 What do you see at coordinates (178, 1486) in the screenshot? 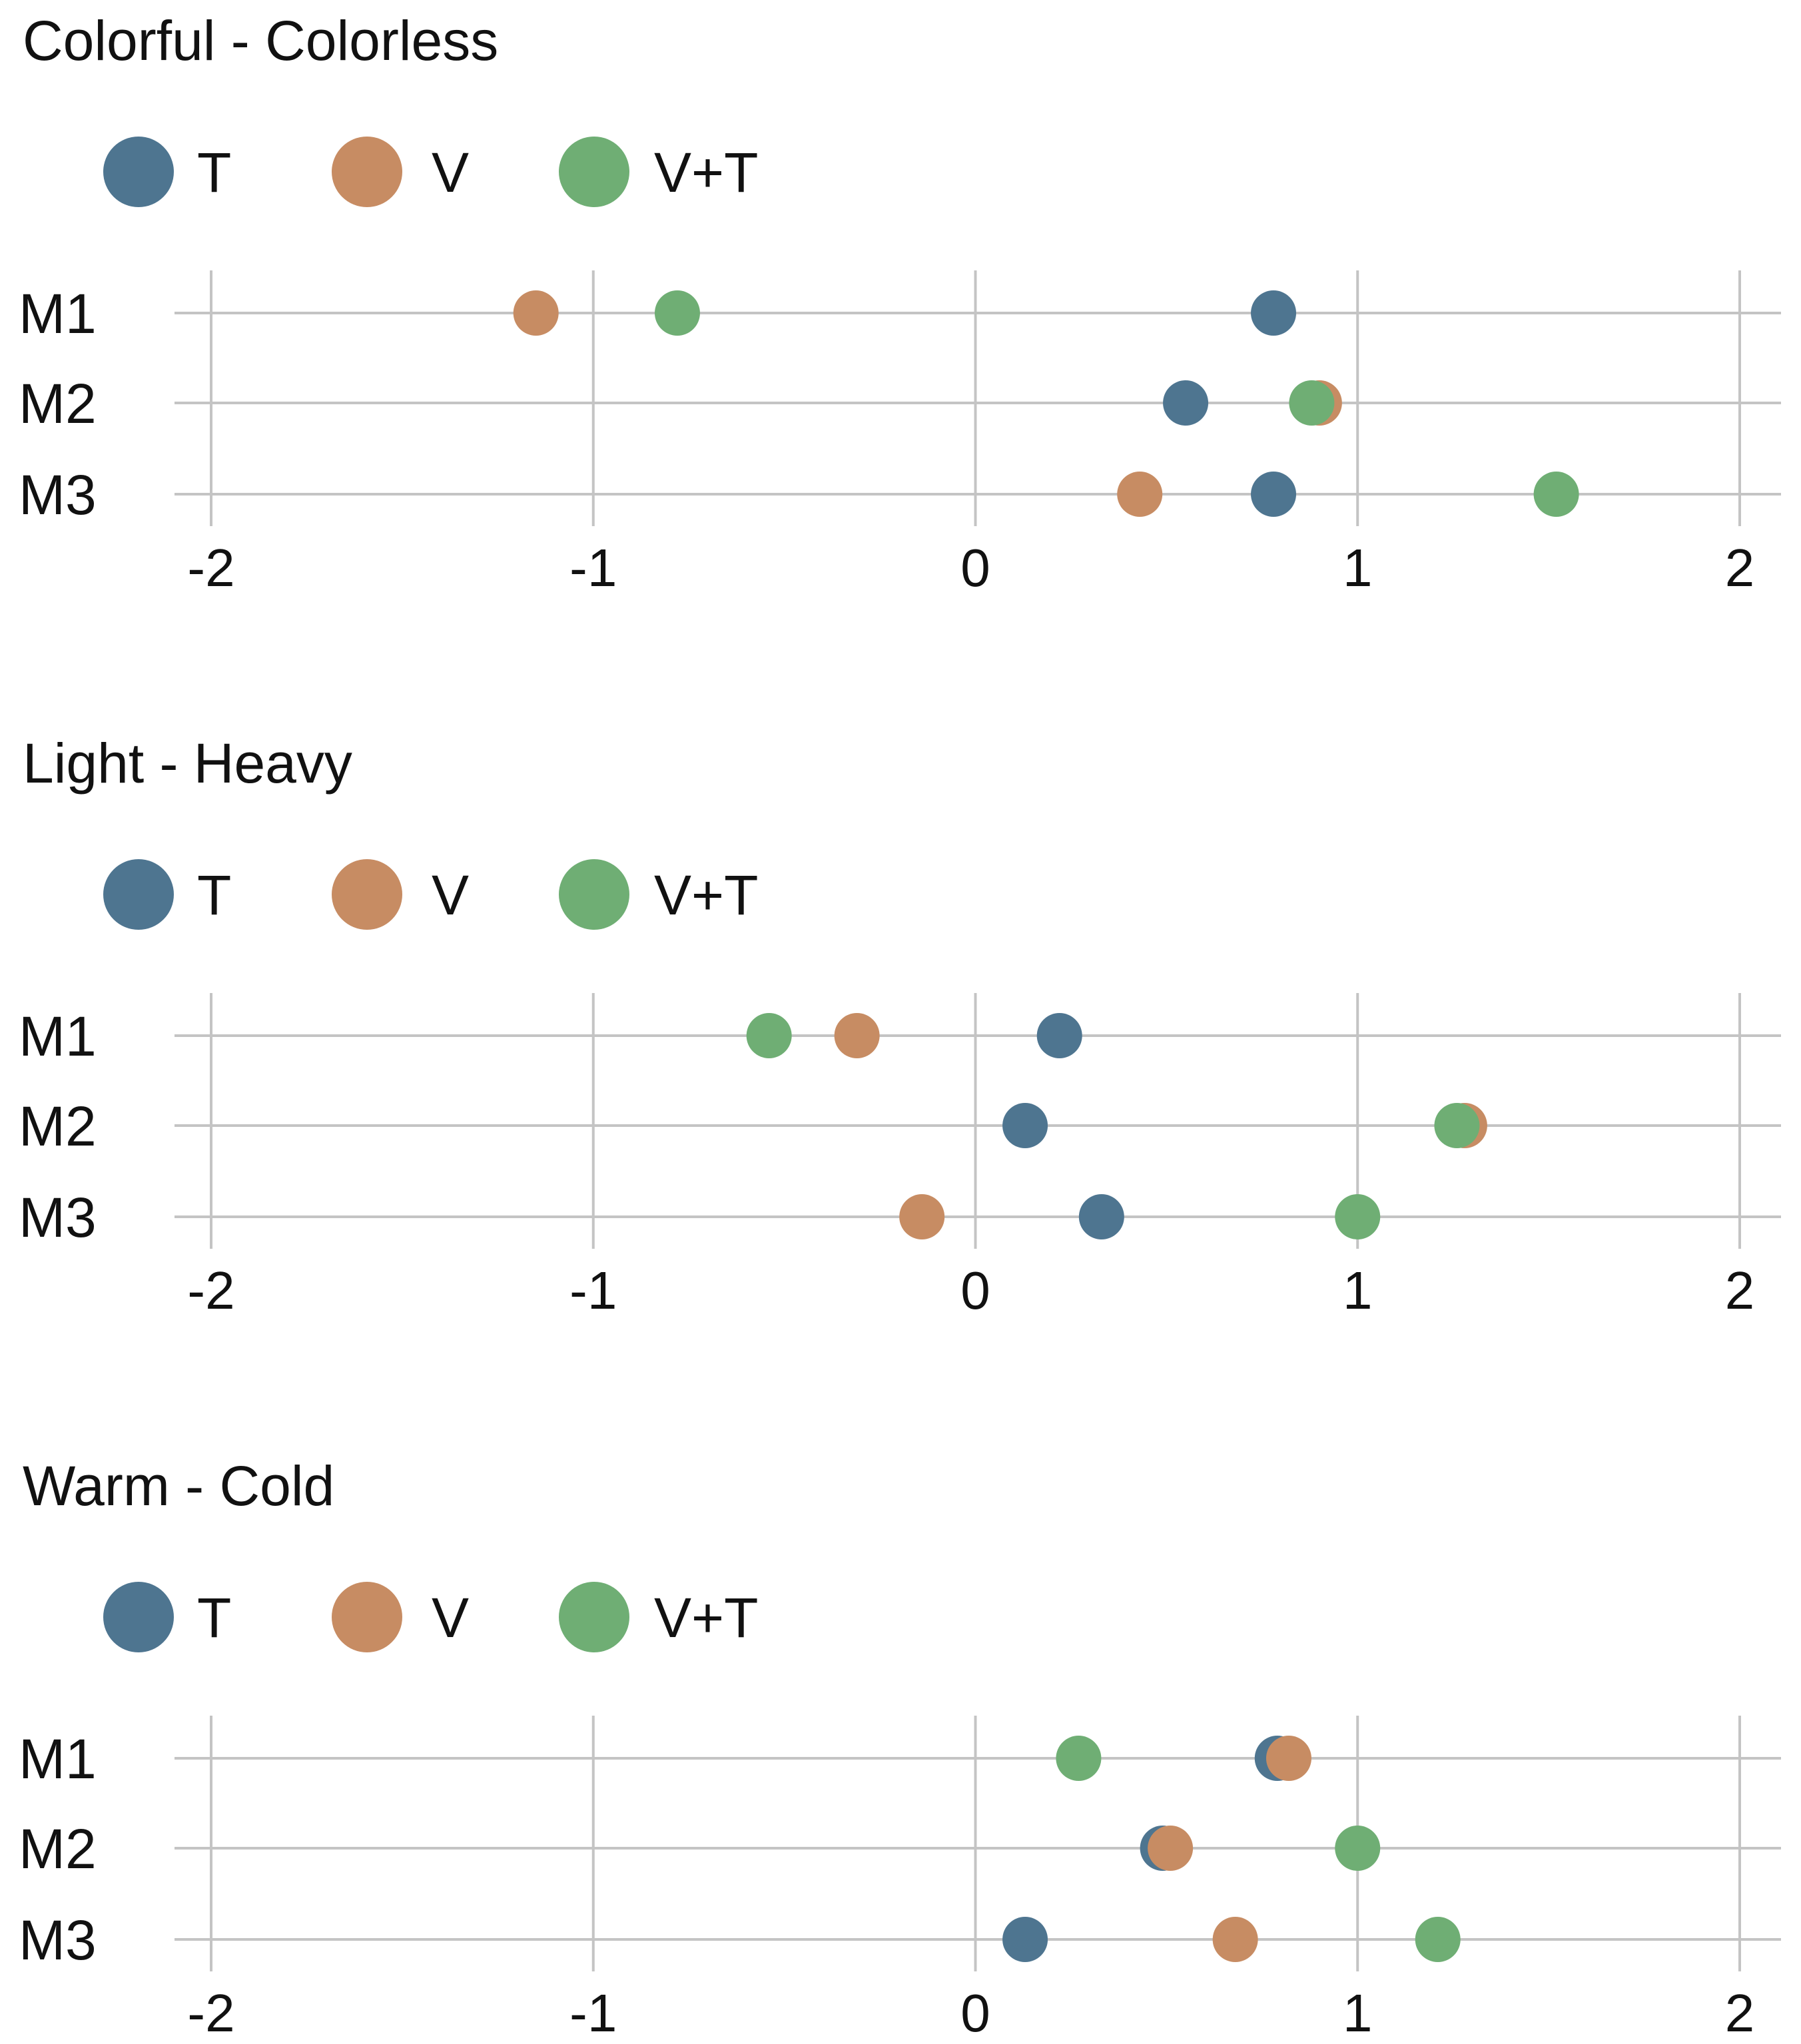
I see `chart-title: Warm - Cold` at bounding box center [178, 1486].